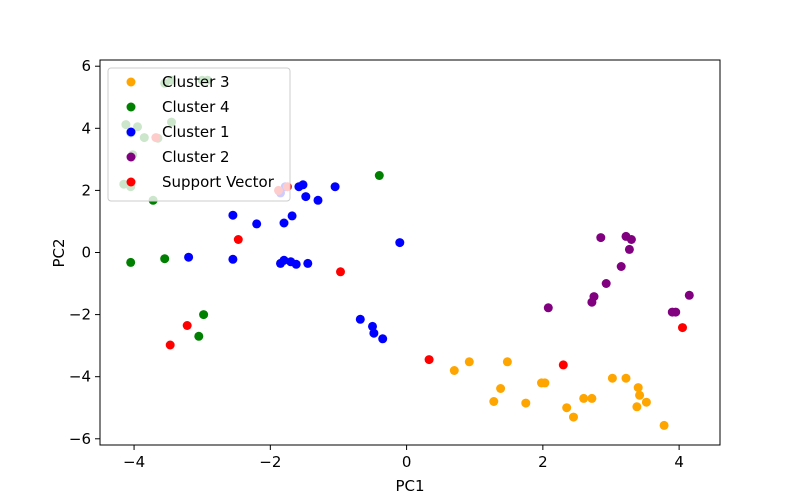 The image size is (800, 500). What do you see at coordinates (196, 157) in the screenshot?
I see `legend-label: Cluster 2` at bounding box center [196, 157].